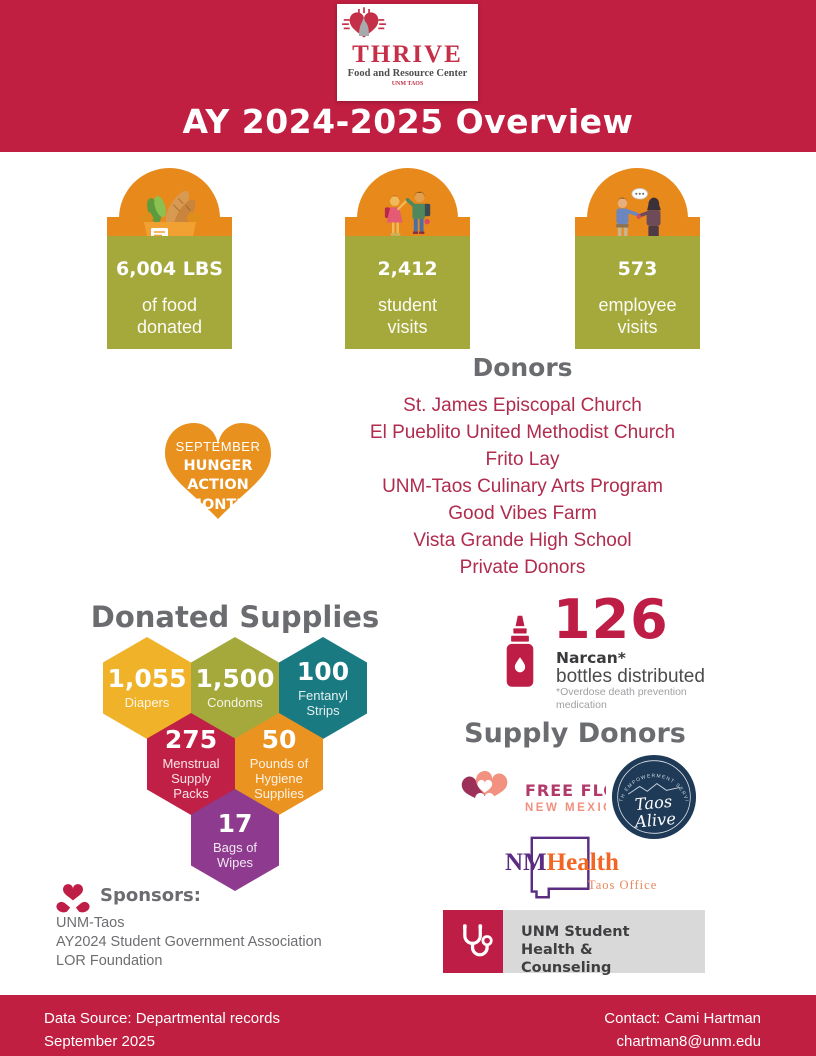 Image resolution: width=816 pixels, height=1056 pixels. I want to click on hex-label: Pounds of Hygiene Supplies, so click(279, 778).